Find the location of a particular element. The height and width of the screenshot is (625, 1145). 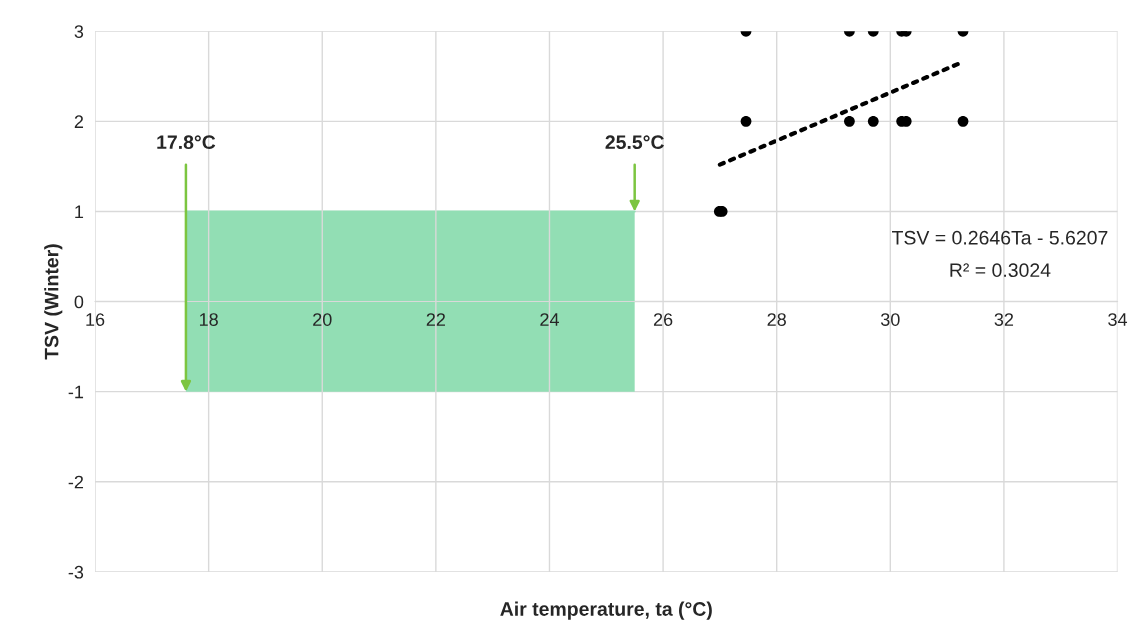

x-tick-label: 20 is located at coordinates (322, 319).